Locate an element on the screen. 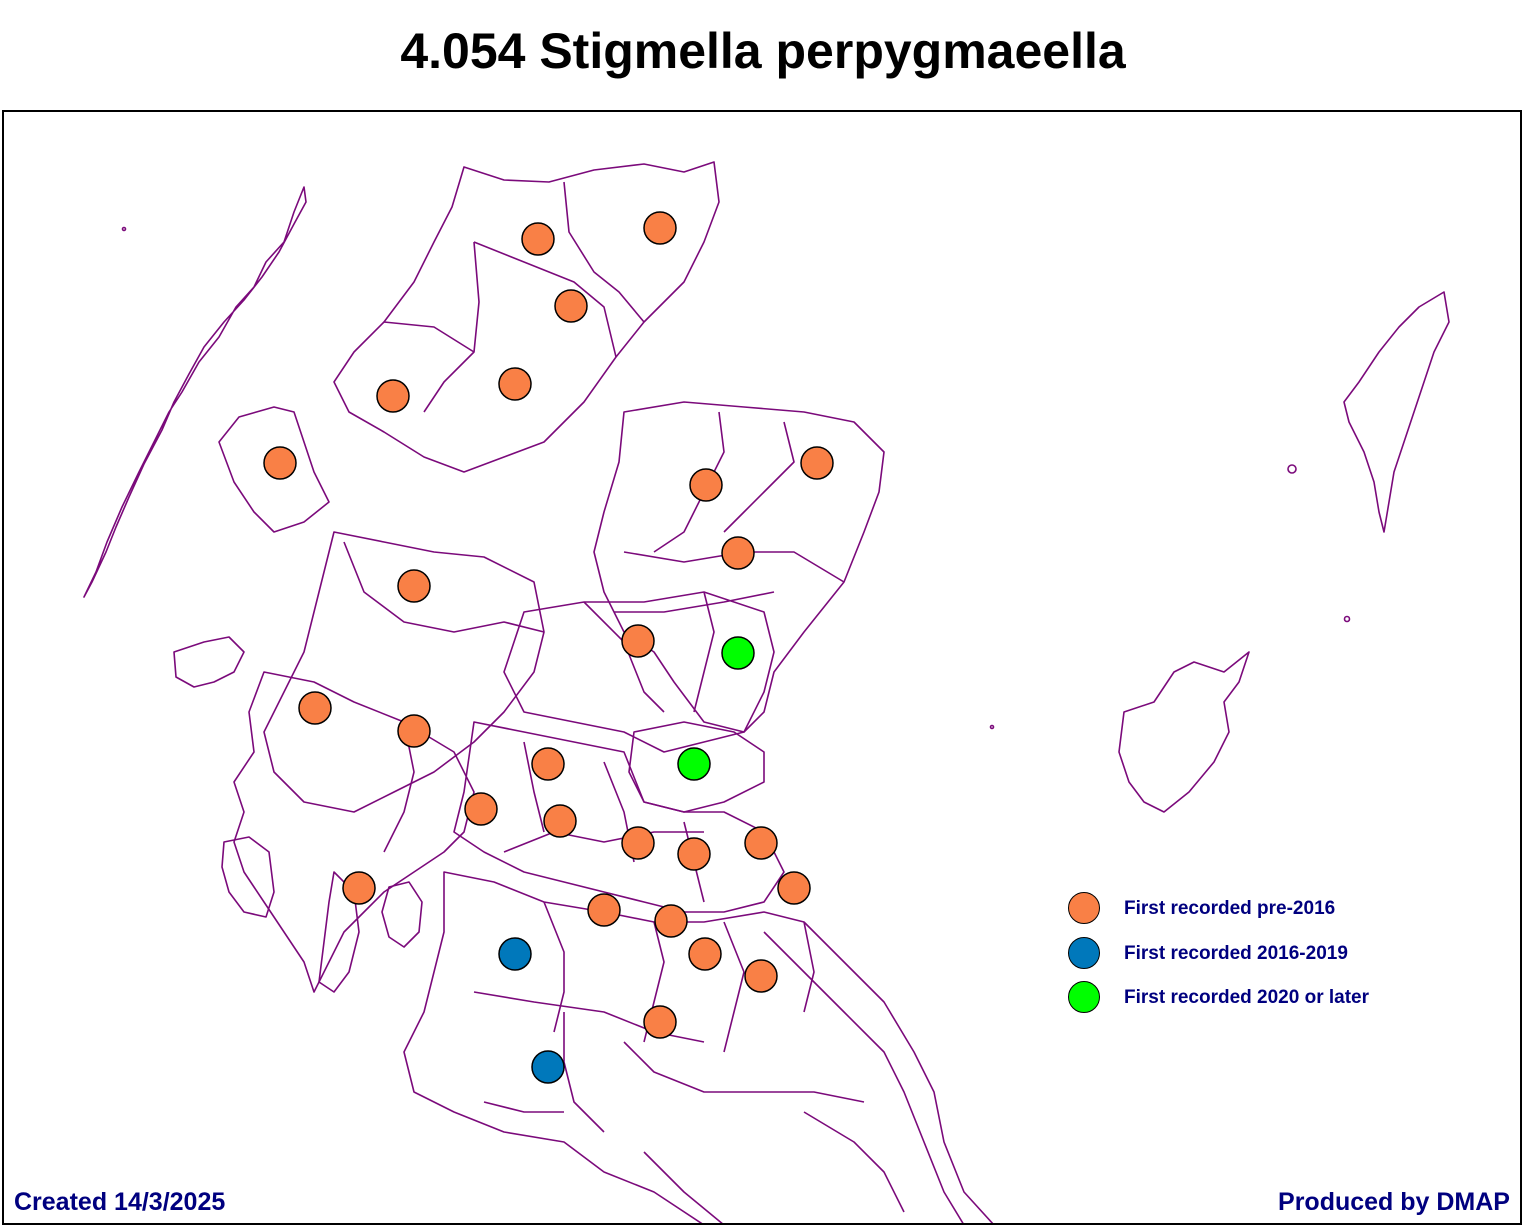 The width and height of the screenshot is (1526, 1230). islay-jura-outline is located at coordinates (248, 877).